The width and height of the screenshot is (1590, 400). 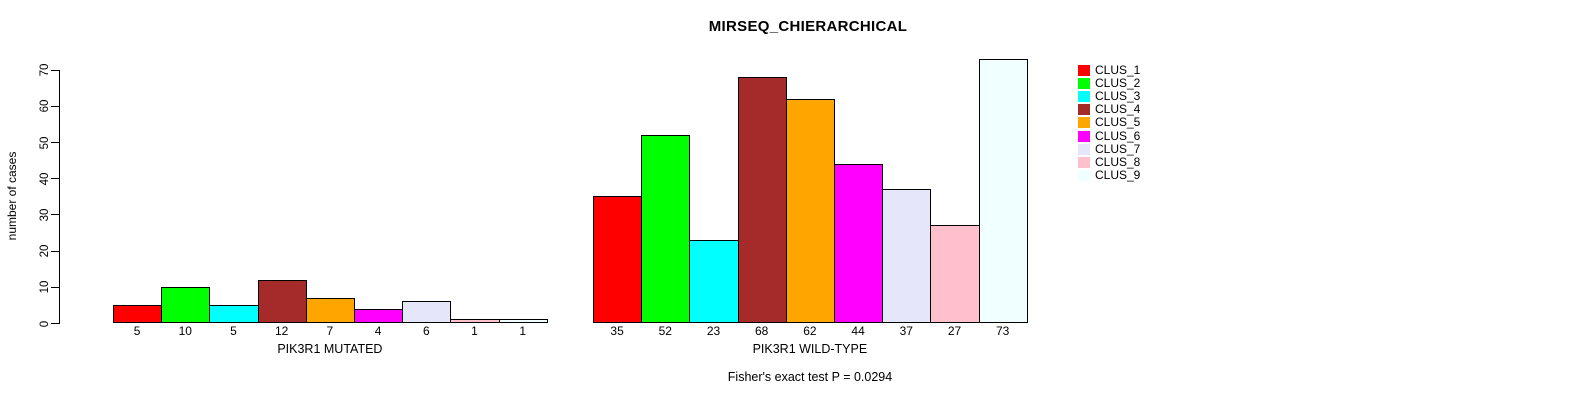 What do you see at coordinates (185, 331) in the screenshot?
I see `bar-value-label: 10` at bounding box center [185, 331].